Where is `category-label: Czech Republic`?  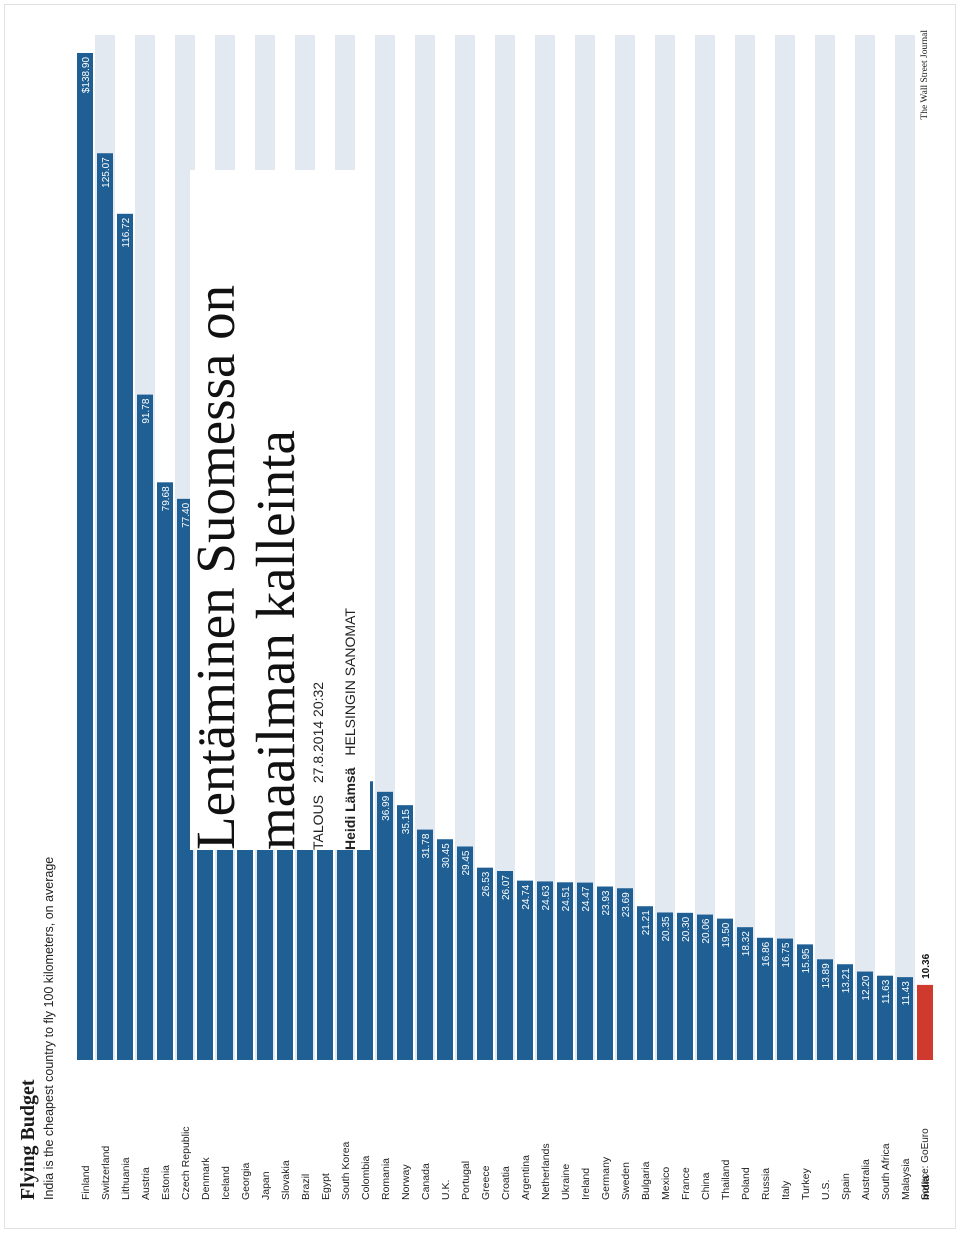
category-label: Czech Republic is located at coordinates (186, 1163).